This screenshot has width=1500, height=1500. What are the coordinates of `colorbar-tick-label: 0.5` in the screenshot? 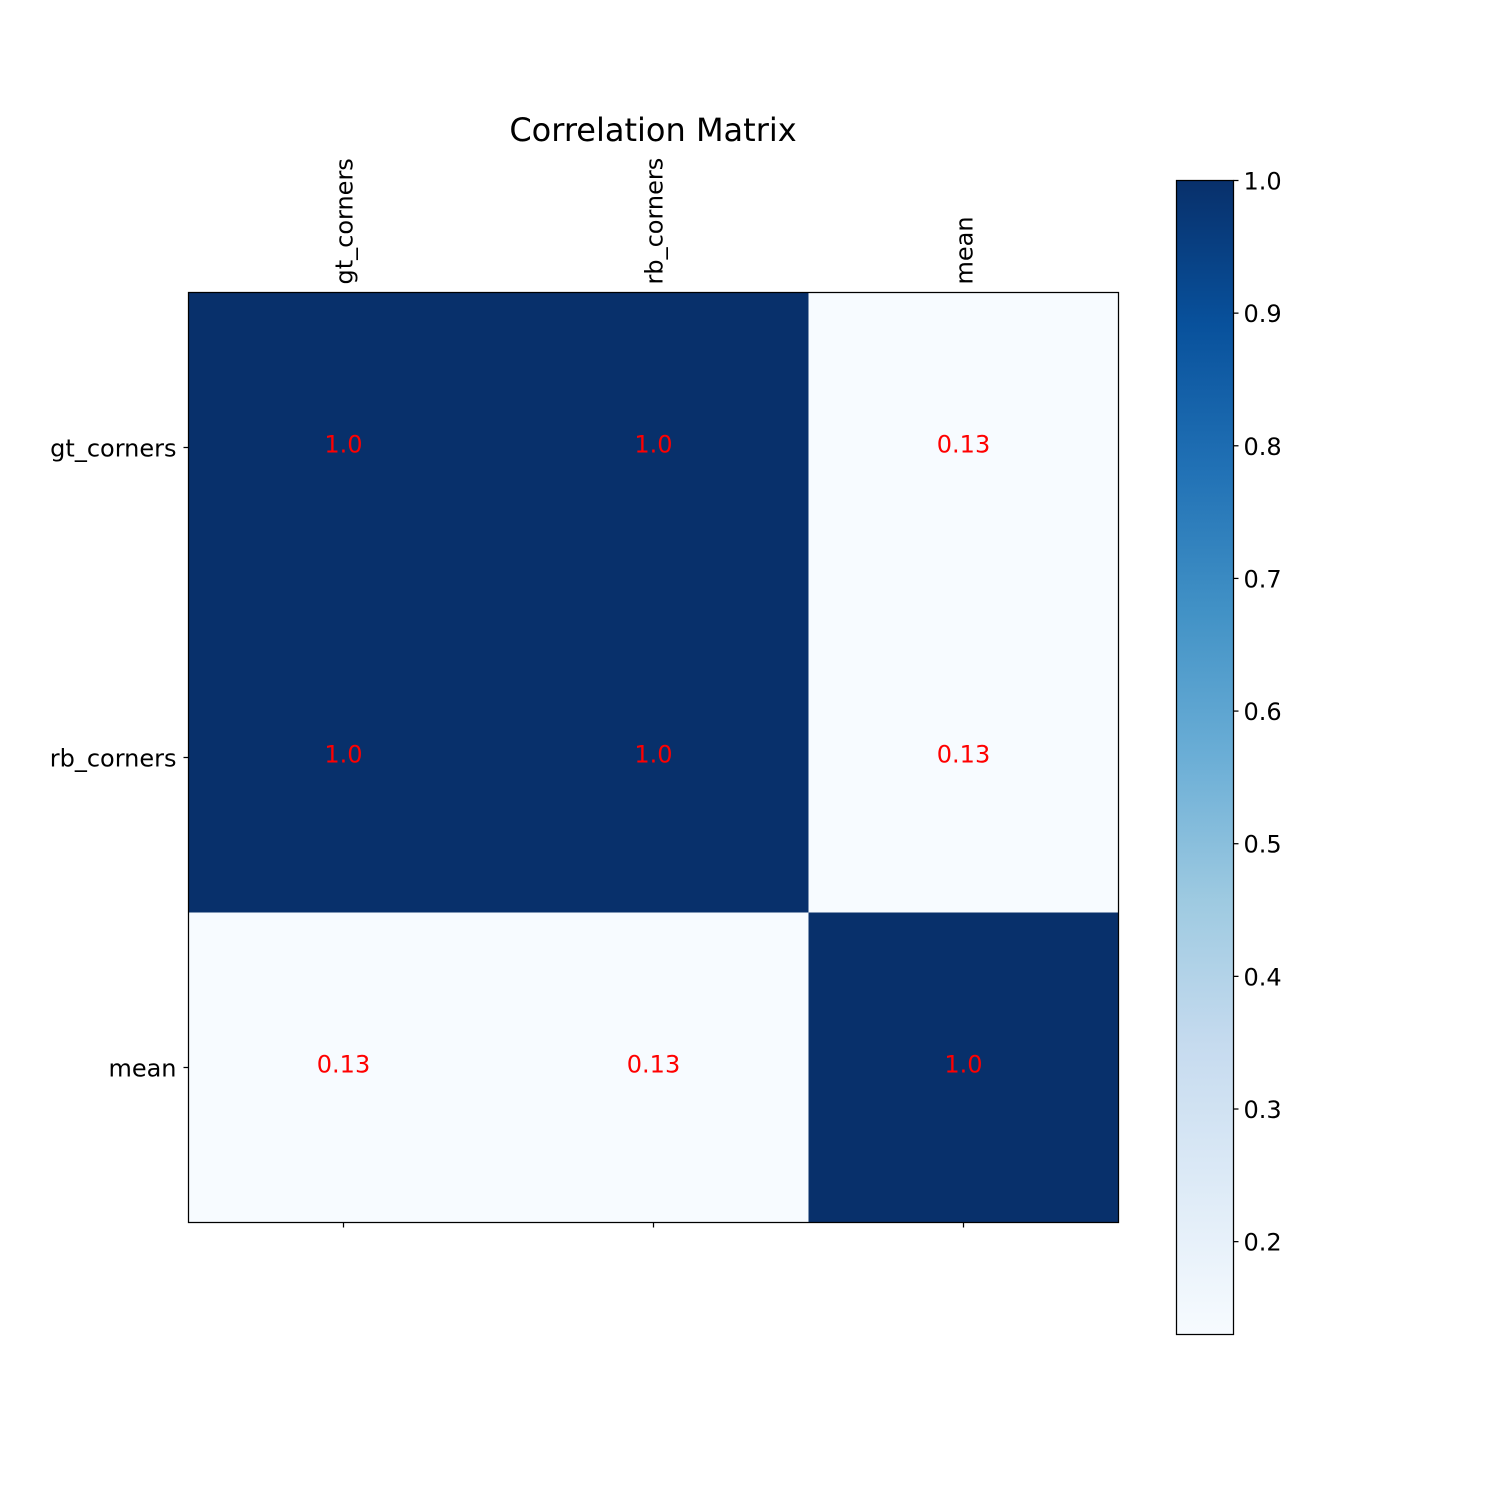 It's located at (1263, 845).